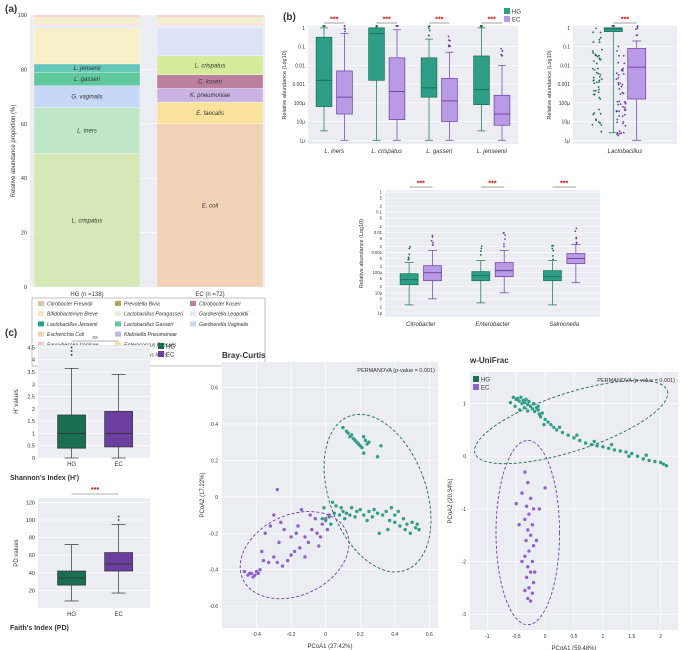  Describe the element at coordinates (118, 562) in the screenshot. I see `c2-ec-box` at that location.